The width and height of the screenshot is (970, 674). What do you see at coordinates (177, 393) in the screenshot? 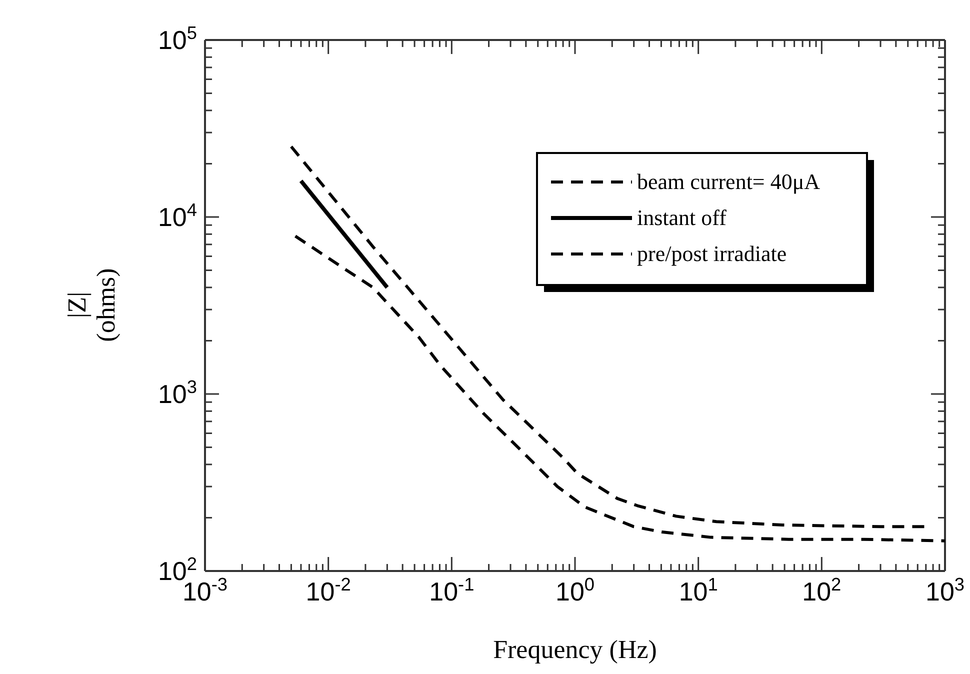
I see `y-tick-label: 10$^{3}$` at bounding box center [177, 393].